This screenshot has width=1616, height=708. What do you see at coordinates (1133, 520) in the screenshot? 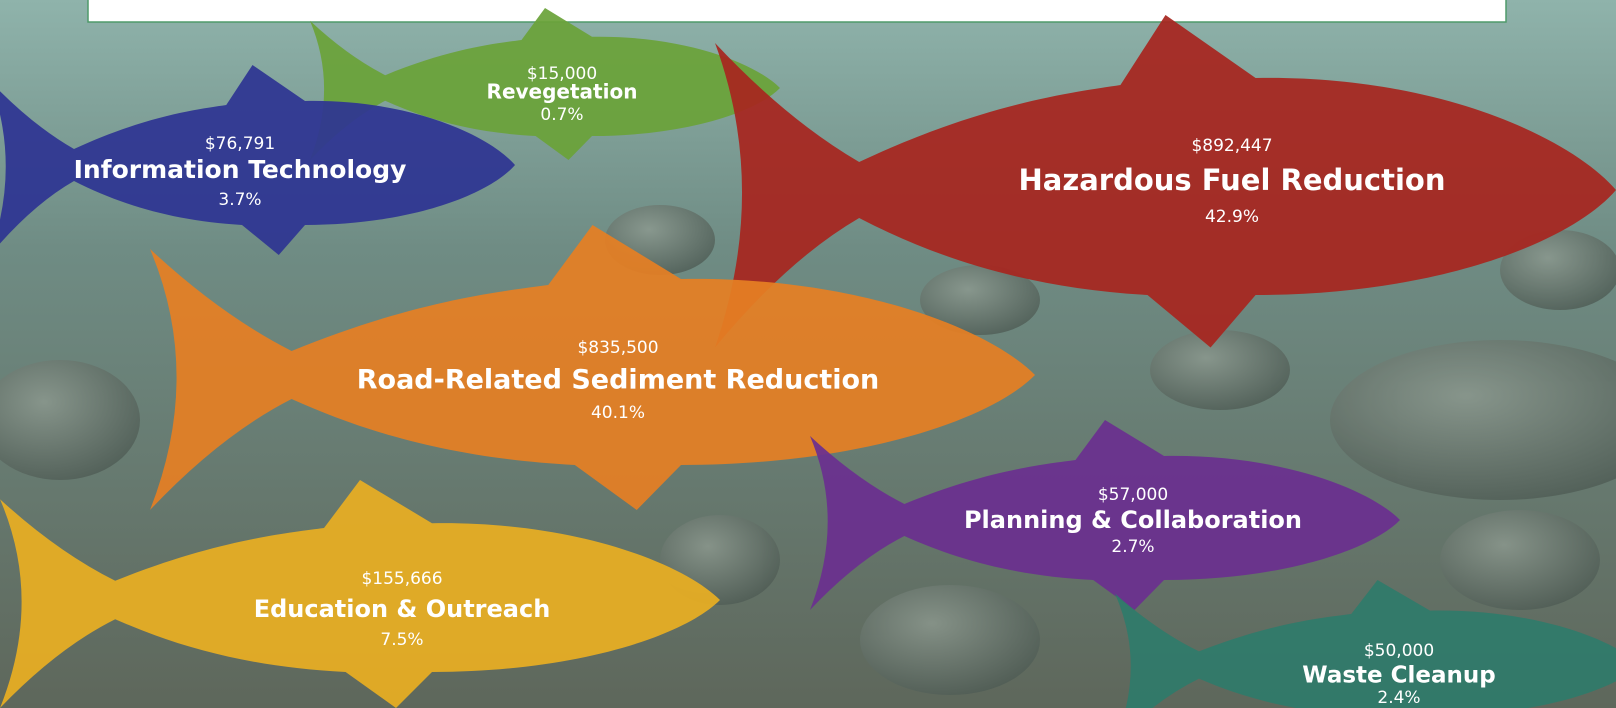
I see `category-label: Planning & Collaboration` at bounding box center [1133, 520].